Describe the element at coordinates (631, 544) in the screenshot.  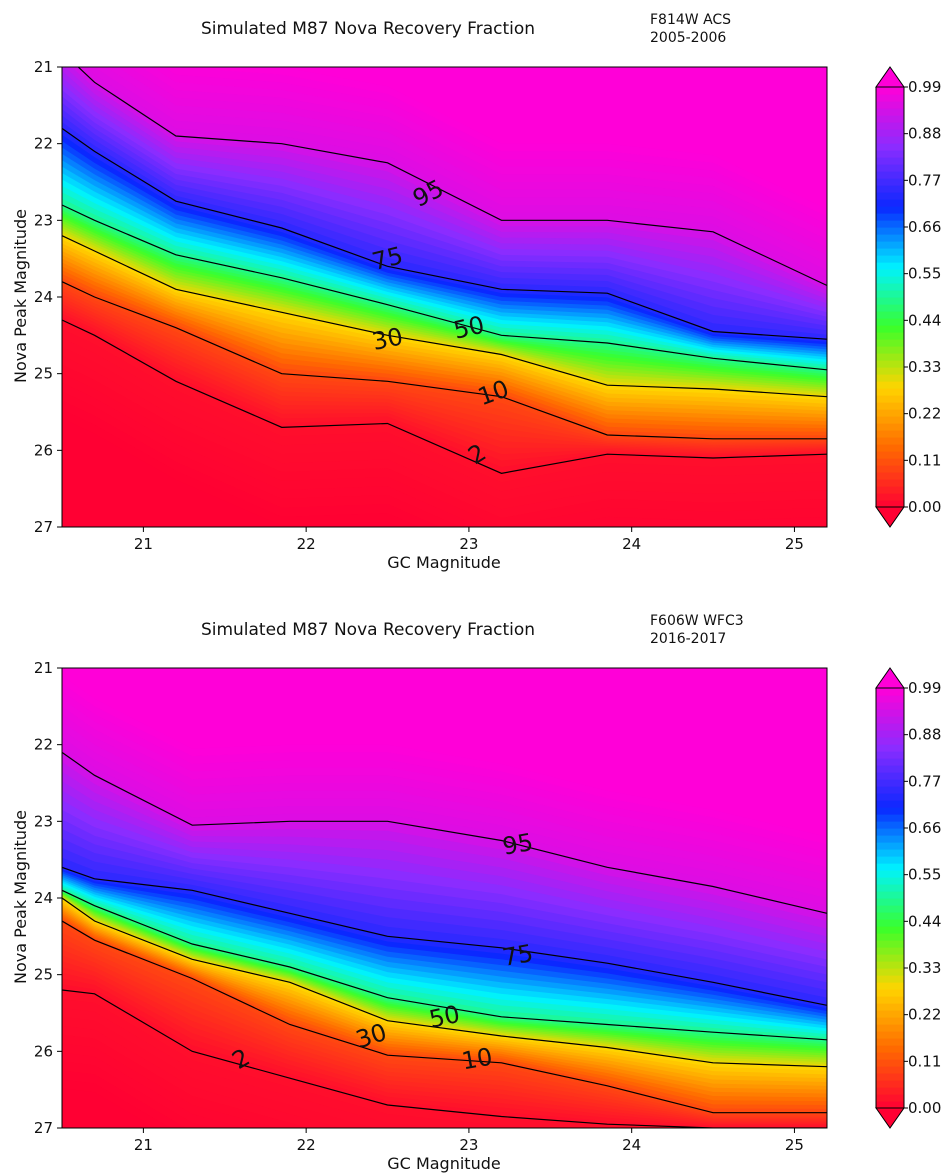
I see `x-tick-label: 24` at that location.